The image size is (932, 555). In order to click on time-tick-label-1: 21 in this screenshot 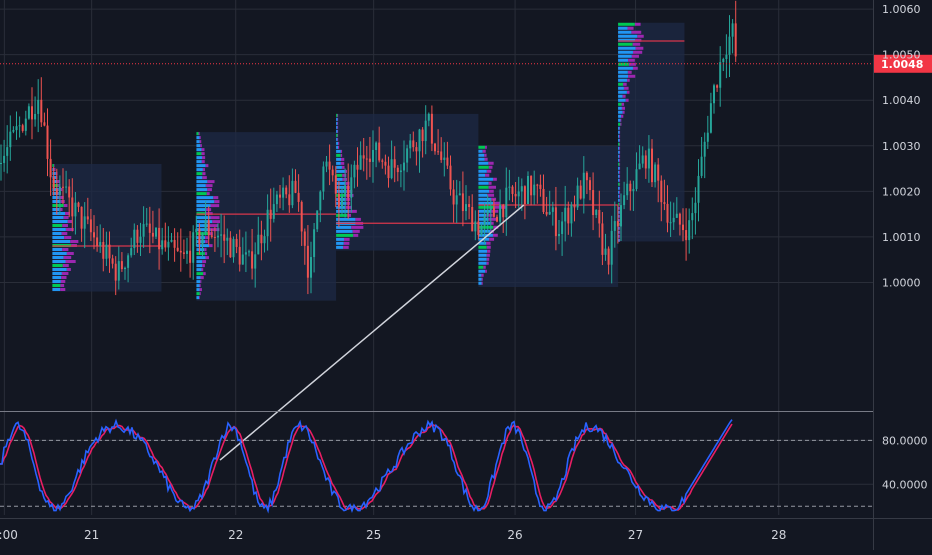, I will do `click(91, 535)`.